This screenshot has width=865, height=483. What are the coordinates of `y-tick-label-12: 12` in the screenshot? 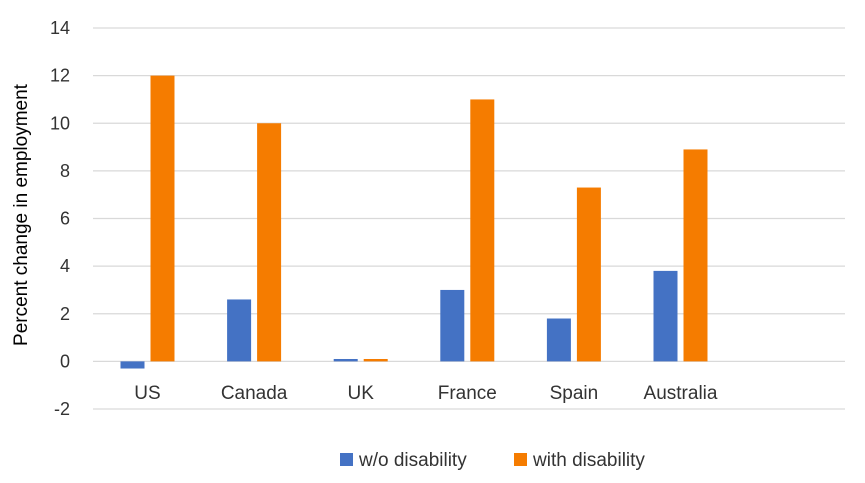 It's located at (60, 76).